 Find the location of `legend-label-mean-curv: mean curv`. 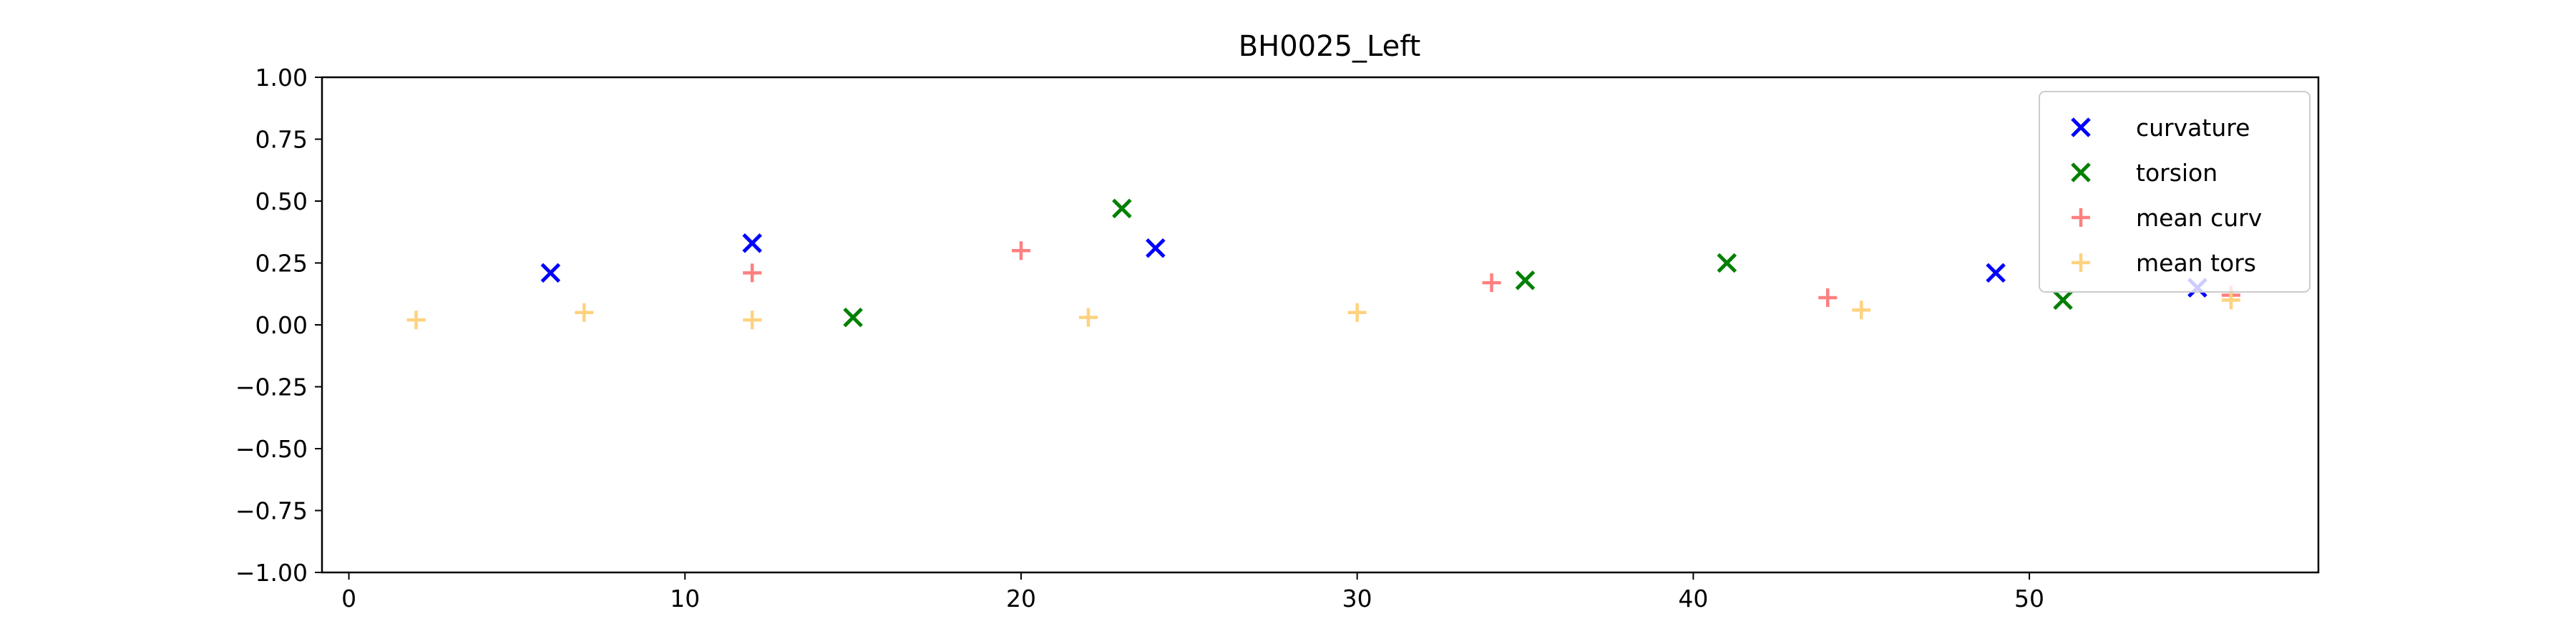

legend-label-mean-curv: mean curv is located at coordinates (2199, 218).